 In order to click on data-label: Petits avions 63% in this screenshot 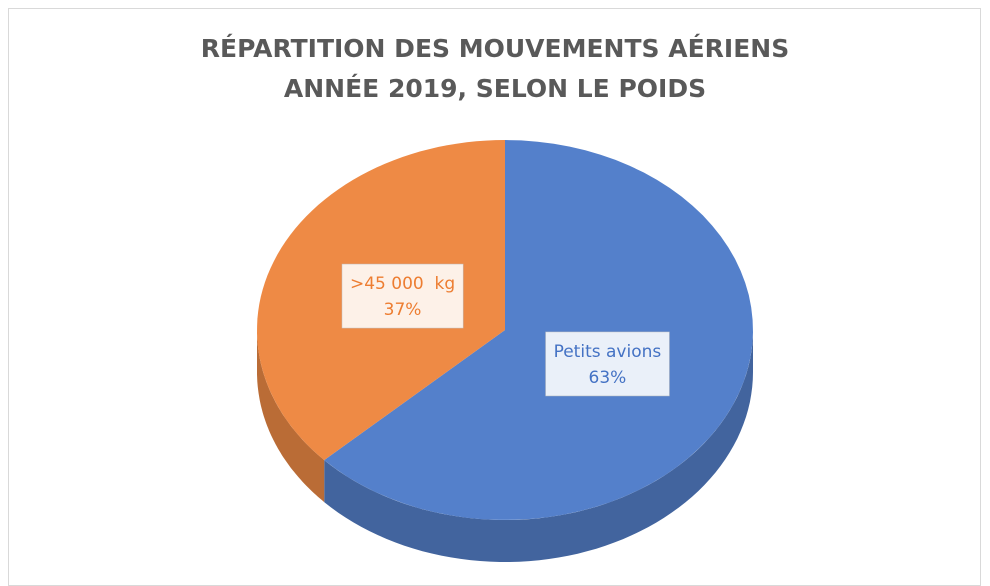, I will do `click(607, 364)`.